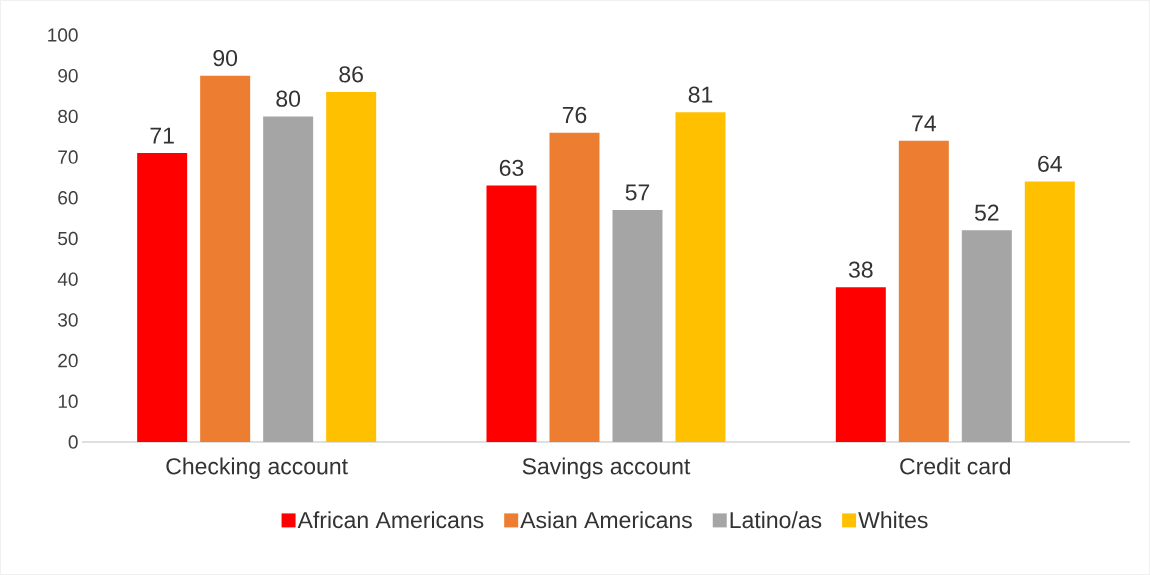 The image size is (1150, 575). I want to click on data-label: 74, so click(924, 123).